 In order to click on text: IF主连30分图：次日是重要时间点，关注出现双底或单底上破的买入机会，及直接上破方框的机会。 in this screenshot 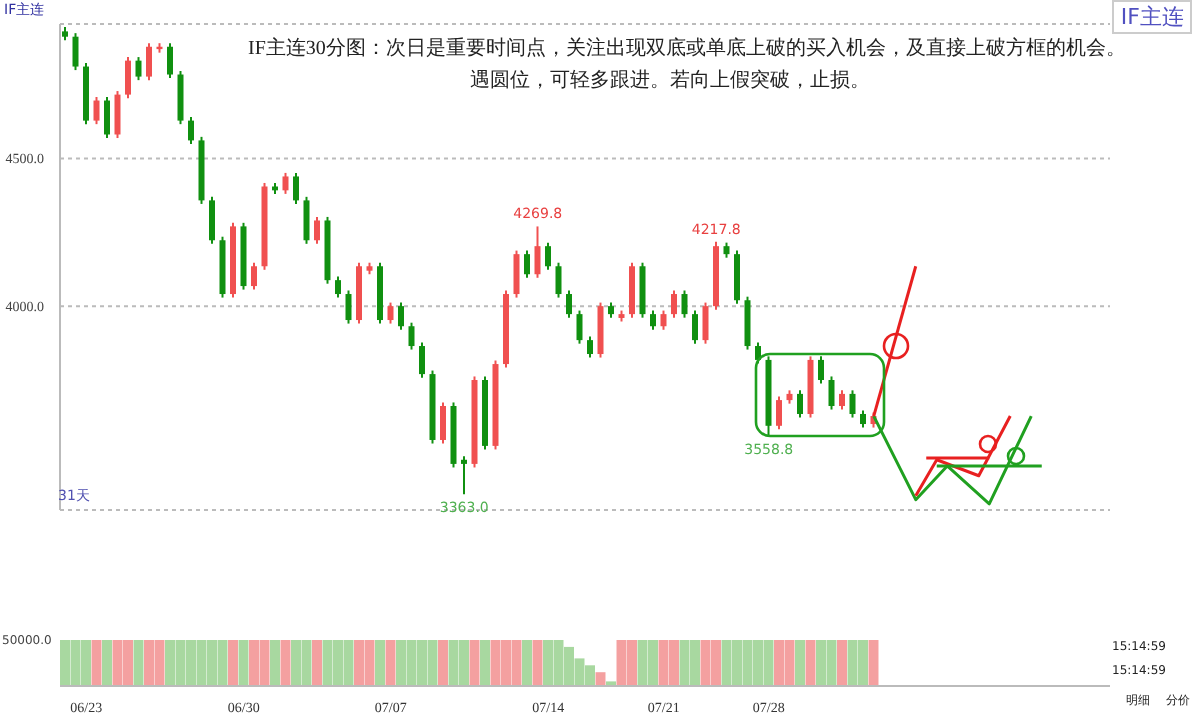, I will do `click(687, 48)`.